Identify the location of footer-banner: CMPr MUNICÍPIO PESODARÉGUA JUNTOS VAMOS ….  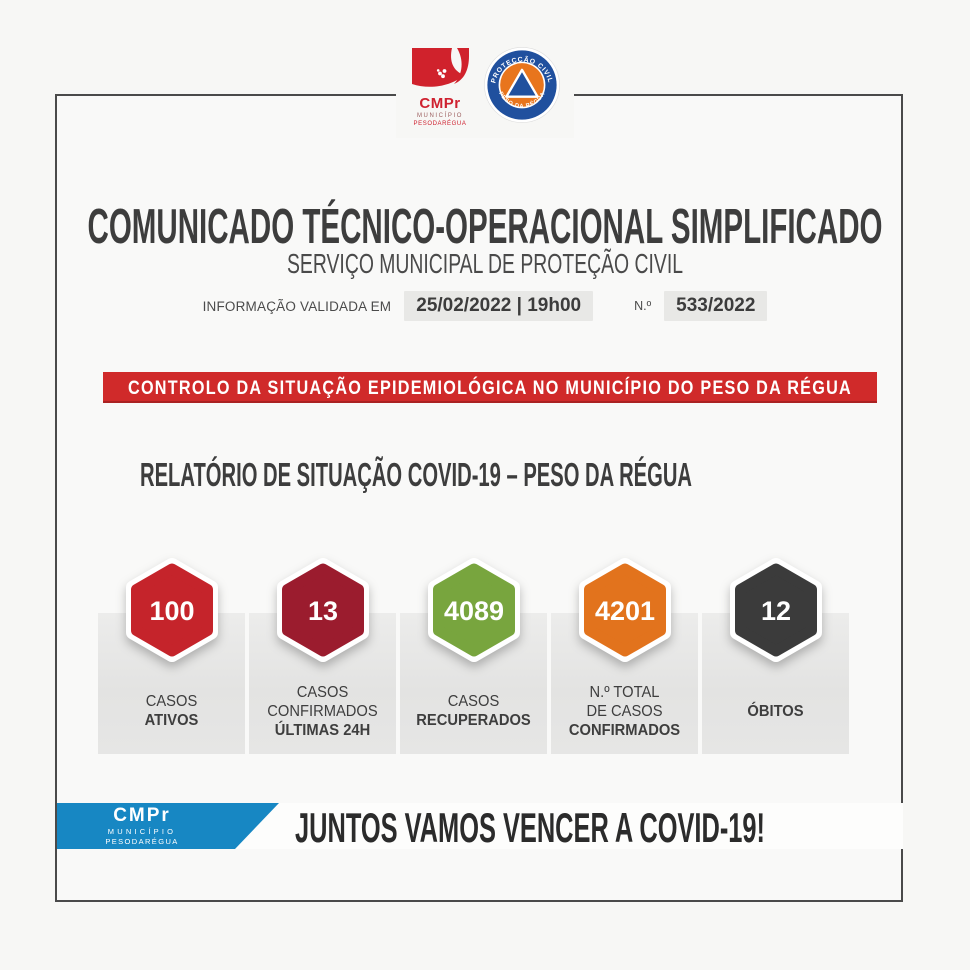
(480, 826).